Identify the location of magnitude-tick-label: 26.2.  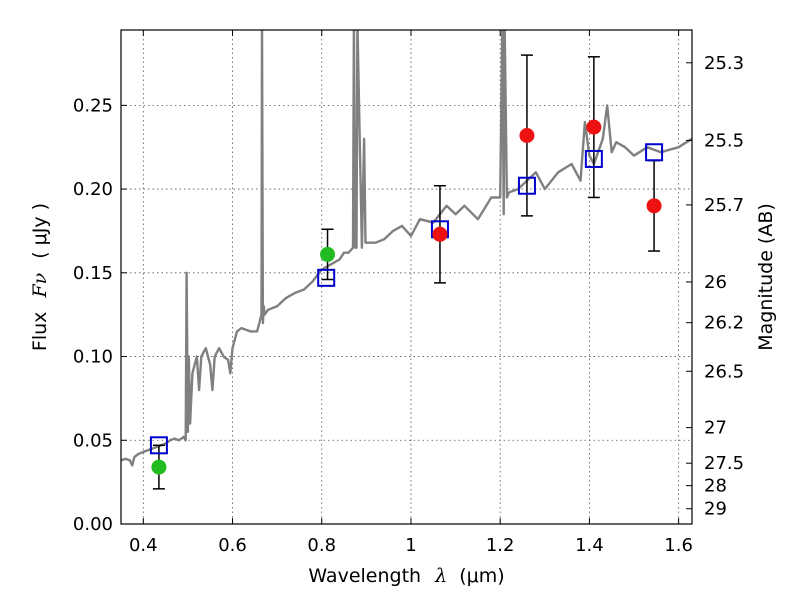
(724, 323).